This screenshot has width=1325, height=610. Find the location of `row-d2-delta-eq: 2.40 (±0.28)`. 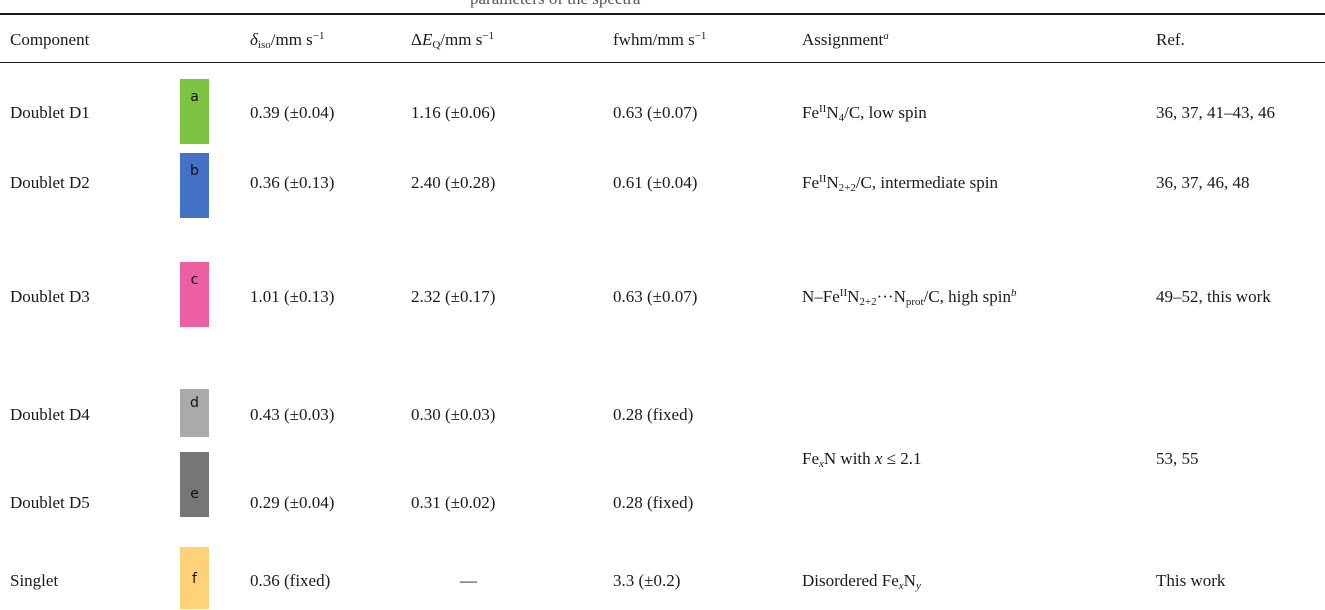

row-d2-delta-eq: 2.40 (±0.28) is located at coordinates (453, 182).